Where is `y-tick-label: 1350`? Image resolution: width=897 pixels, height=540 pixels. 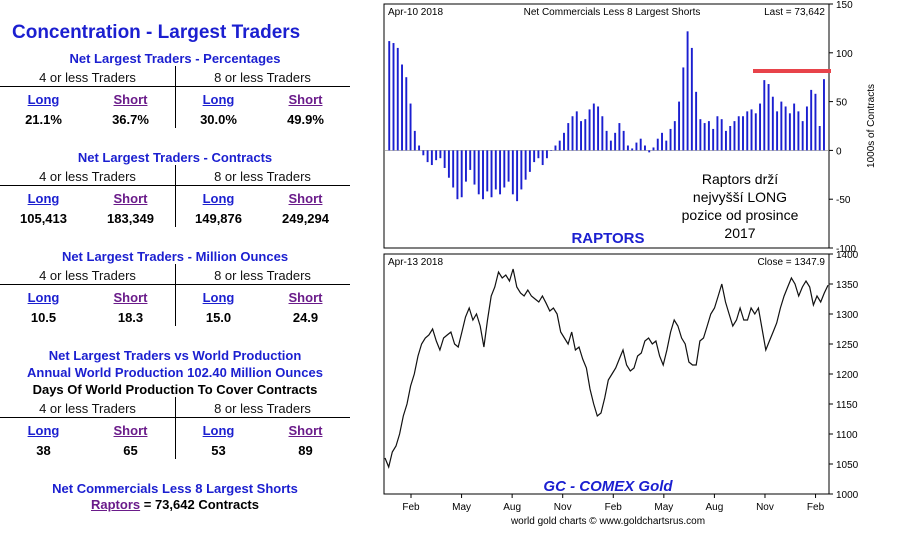 y-tick-label: 1350 is located at coordinates (847, 285).